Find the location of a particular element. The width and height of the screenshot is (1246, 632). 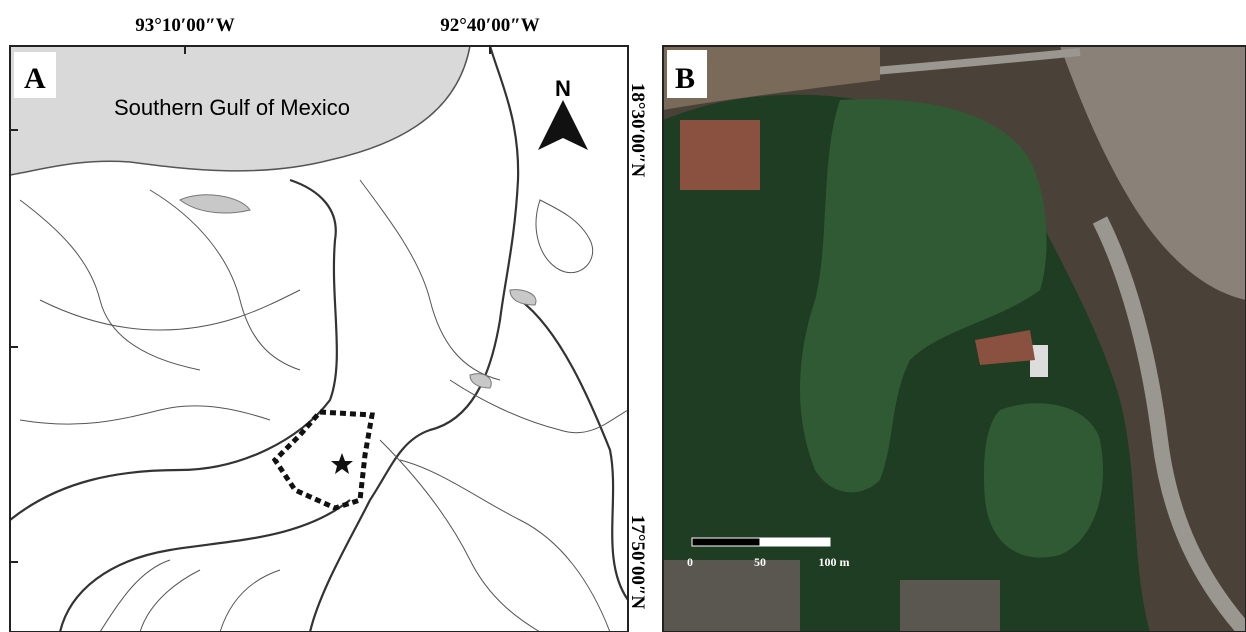

panel-label: A is located at coordinates (35, 78).